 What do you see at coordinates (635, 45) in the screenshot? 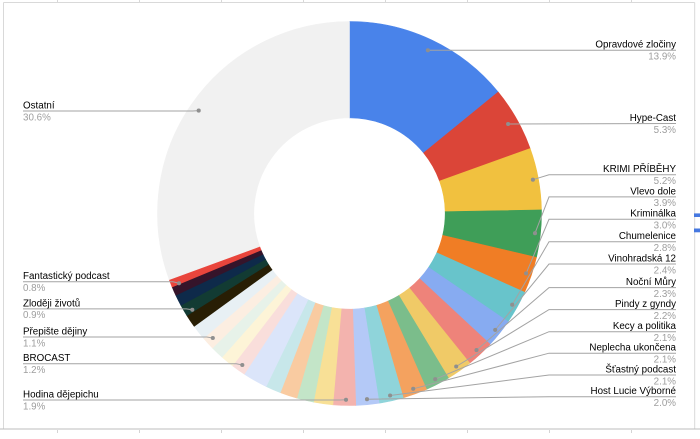
I see `svg-text: Opravdové zločiny` at bounding box center [635, 45].